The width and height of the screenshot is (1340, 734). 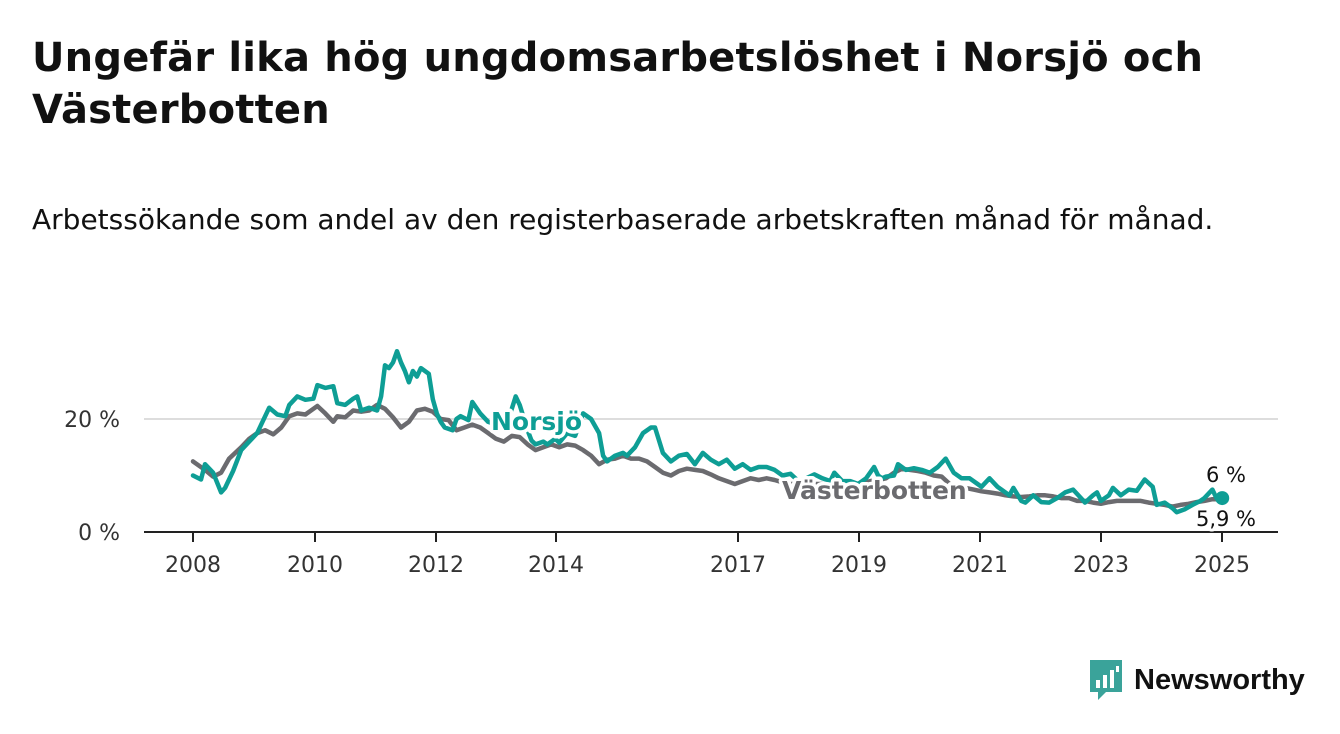 What do you see at coordinates (980, 565) in the screenshot?
I see `x-tick-label: 2021` at bounding box center [980, 565].